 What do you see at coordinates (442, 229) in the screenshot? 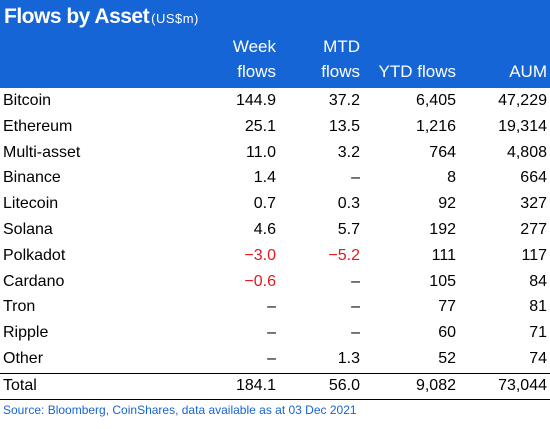
I see `row-value: 192` at bounding box center [442, 229].